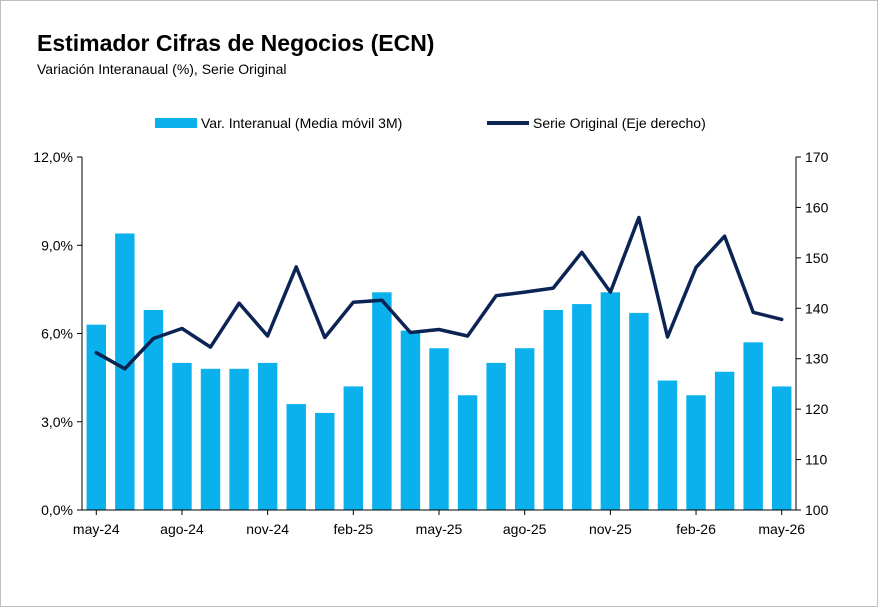  What do you see at coordinates (525, 529) in the screenshot?
I see `x-tick-label: ago-25` at bounding box center [525, 529].